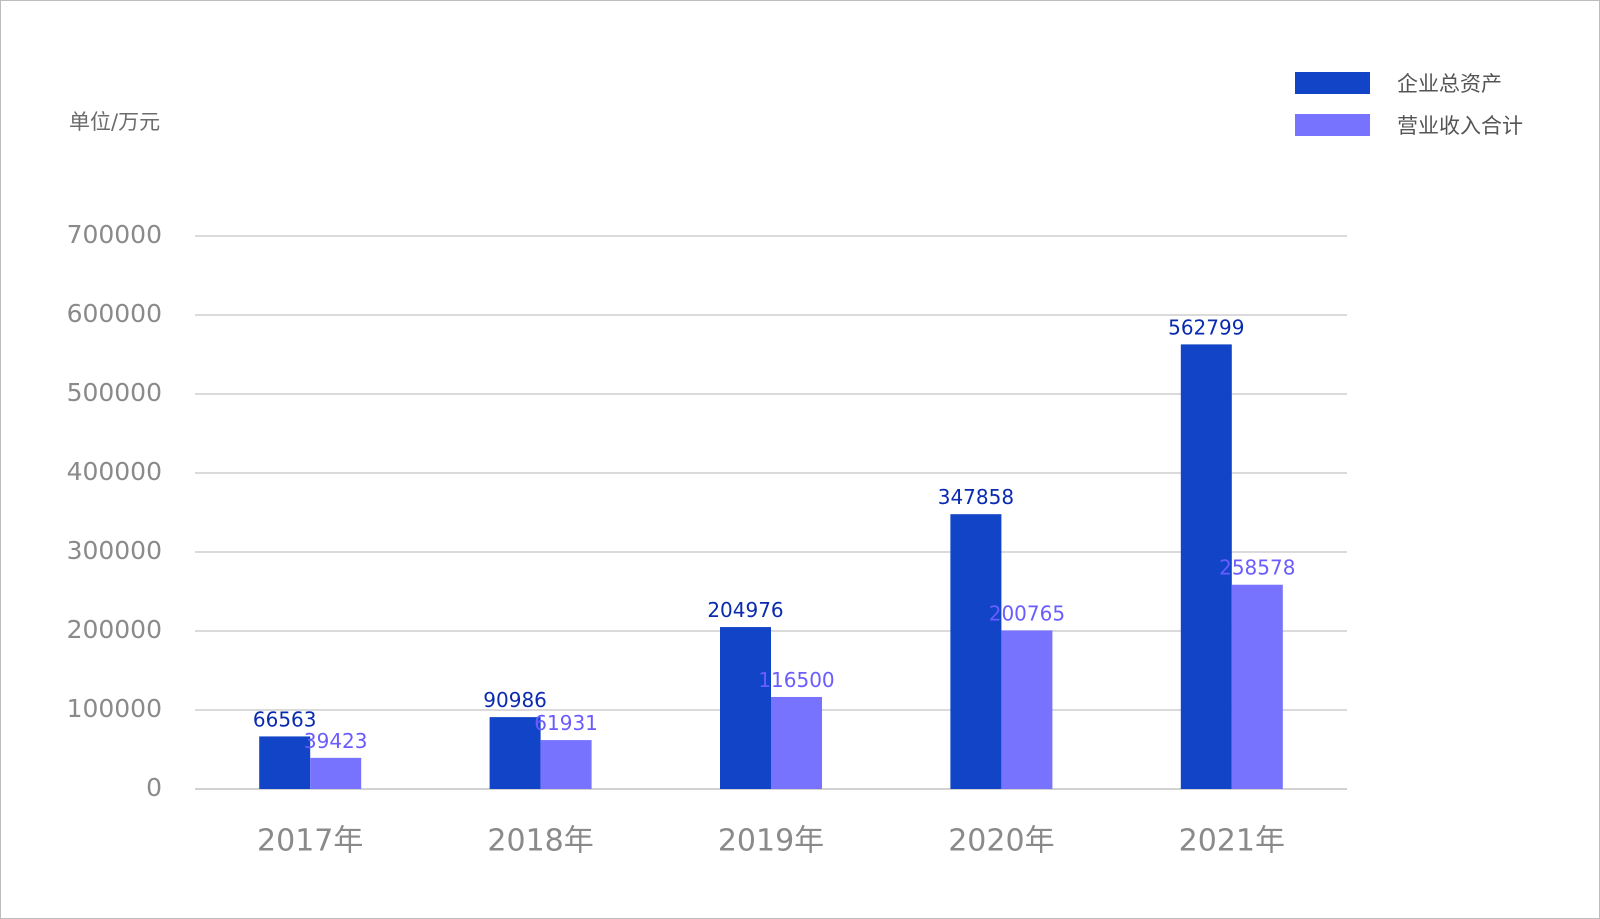 The image size is (1600, 919). What do you see at coordinates (114, 471) in the screenshot?
I see `y-tick-label: 400000` at bounding box center [114, 471].